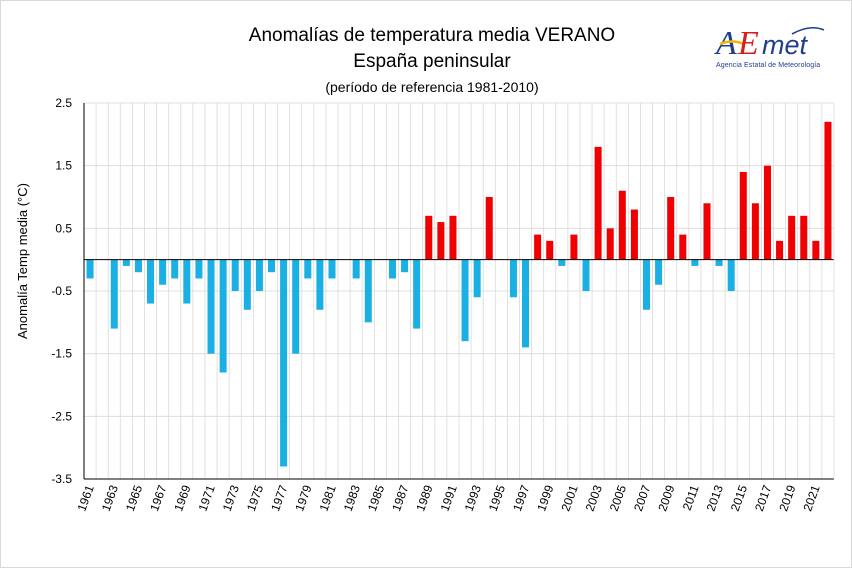 This screenshot has width=852, height=568. What do you see at coordinates (187, 281) in the screenshot?
I see `bar-1969` at bounding box center [187, 281].